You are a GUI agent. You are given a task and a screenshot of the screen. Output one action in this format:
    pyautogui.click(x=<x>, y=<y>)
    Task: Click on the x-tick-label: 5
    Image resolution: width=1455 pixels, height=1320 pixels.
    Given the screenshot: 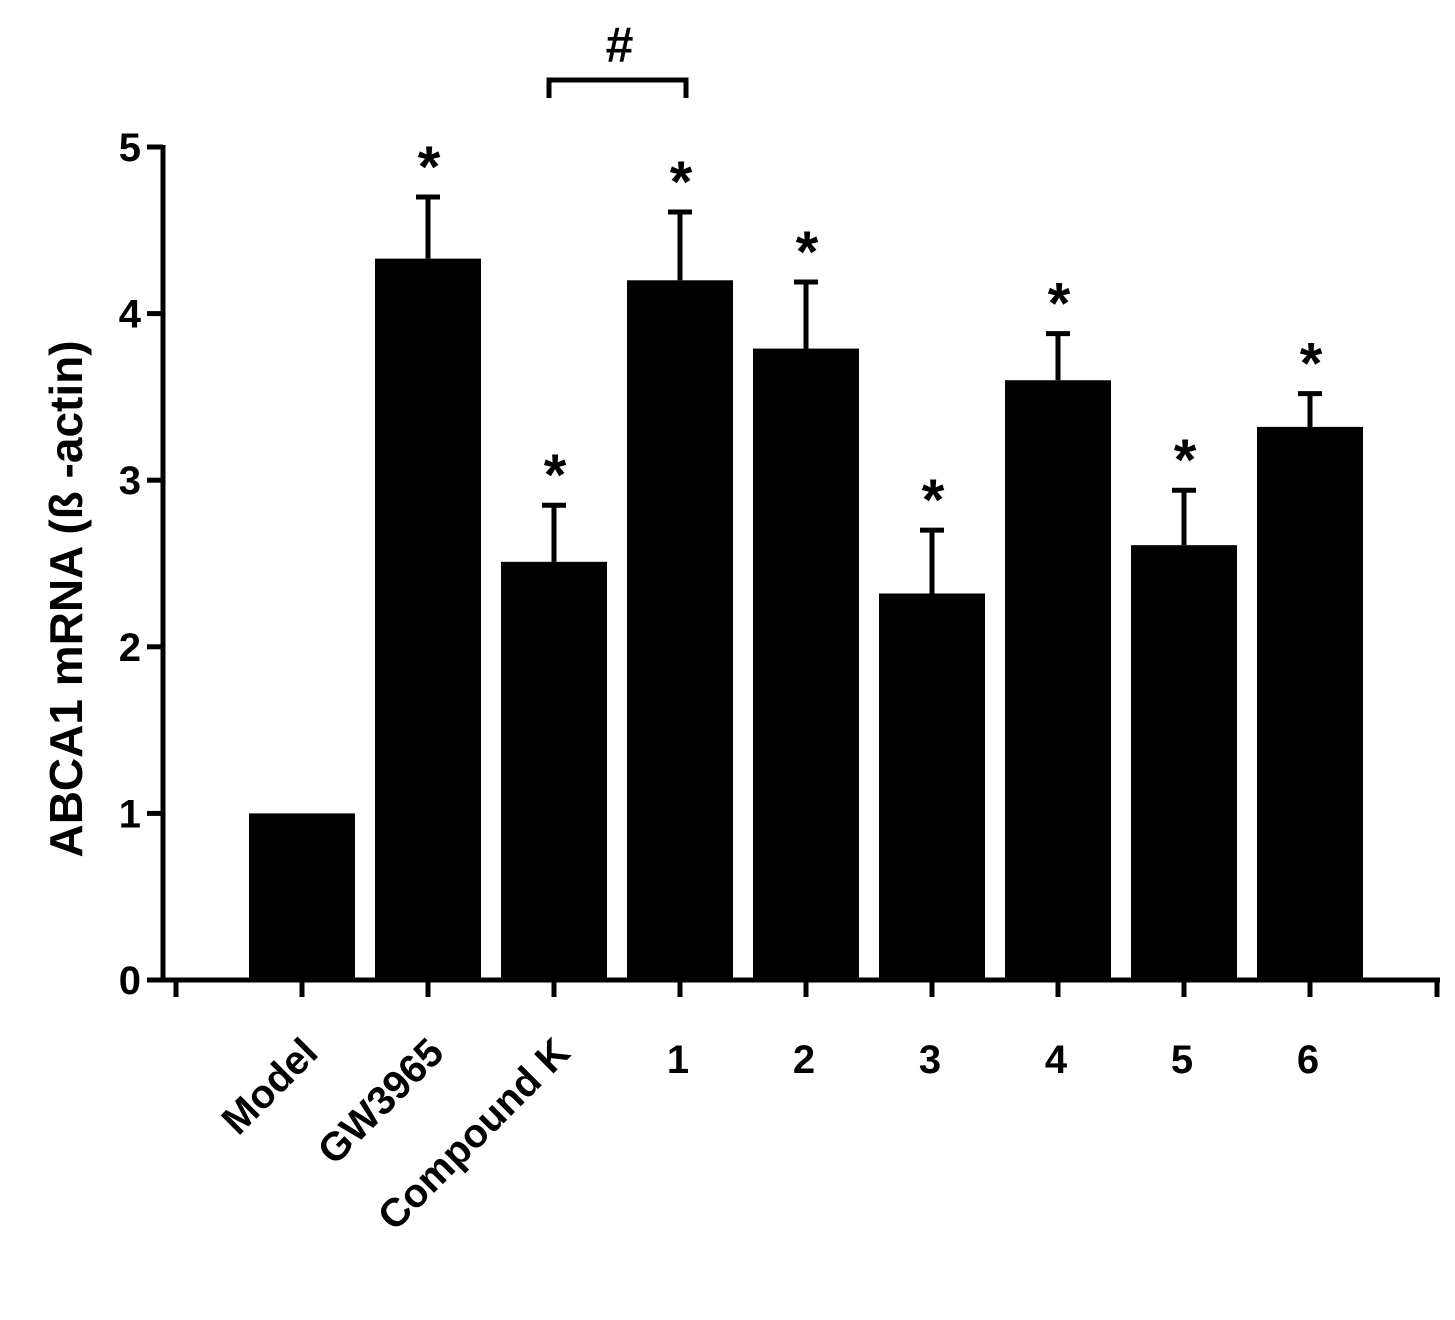 What is the action you would take?
    pyautogui.click(x=1182, y=1060)
    